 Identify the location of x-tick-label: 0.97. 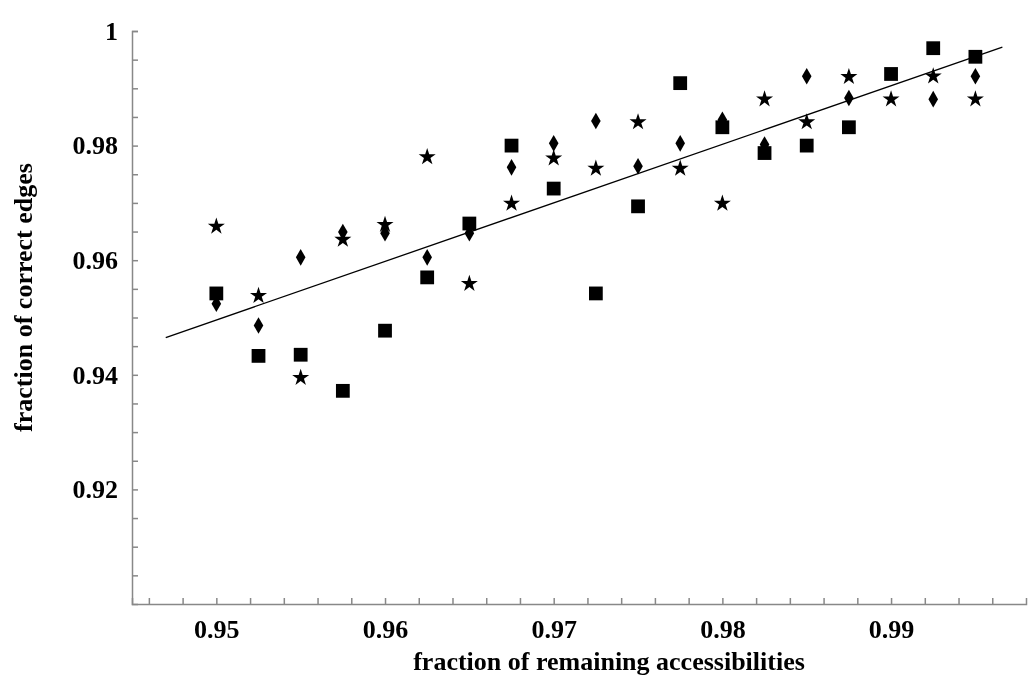
(554, 630).